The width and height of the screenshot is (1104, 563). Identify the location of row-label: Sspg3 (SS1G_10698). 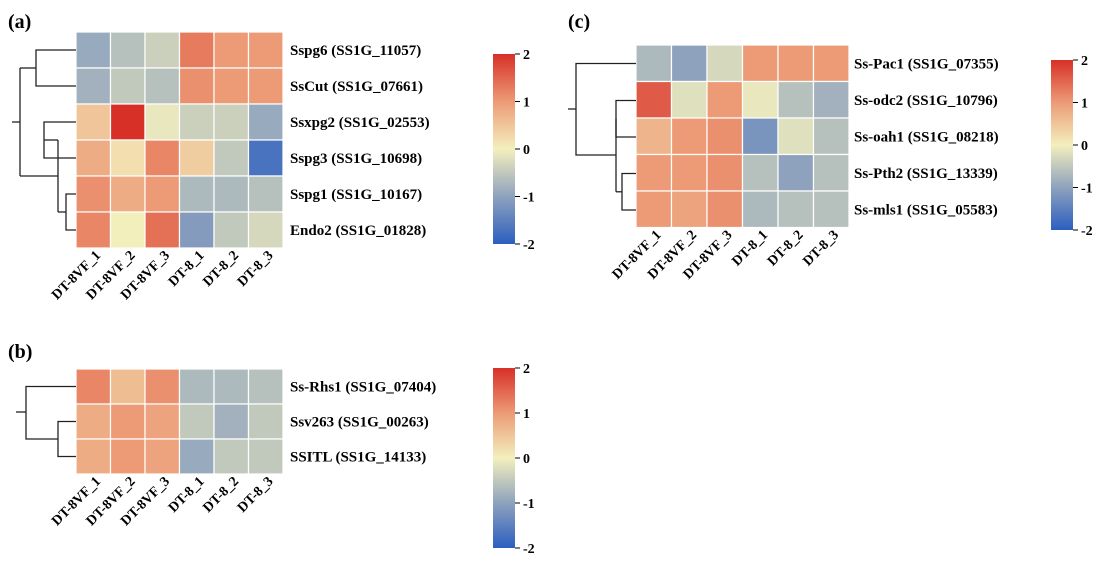
(356, 159).